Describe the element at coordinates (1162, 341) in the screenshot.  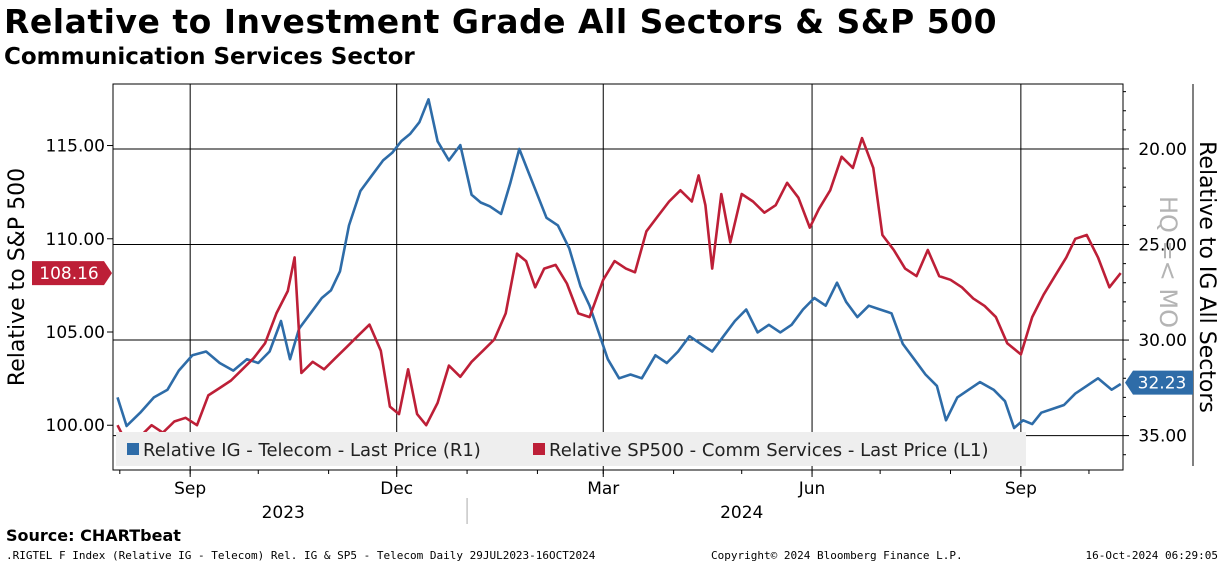
I see `right-tick-label-2: 30.00` at that location.